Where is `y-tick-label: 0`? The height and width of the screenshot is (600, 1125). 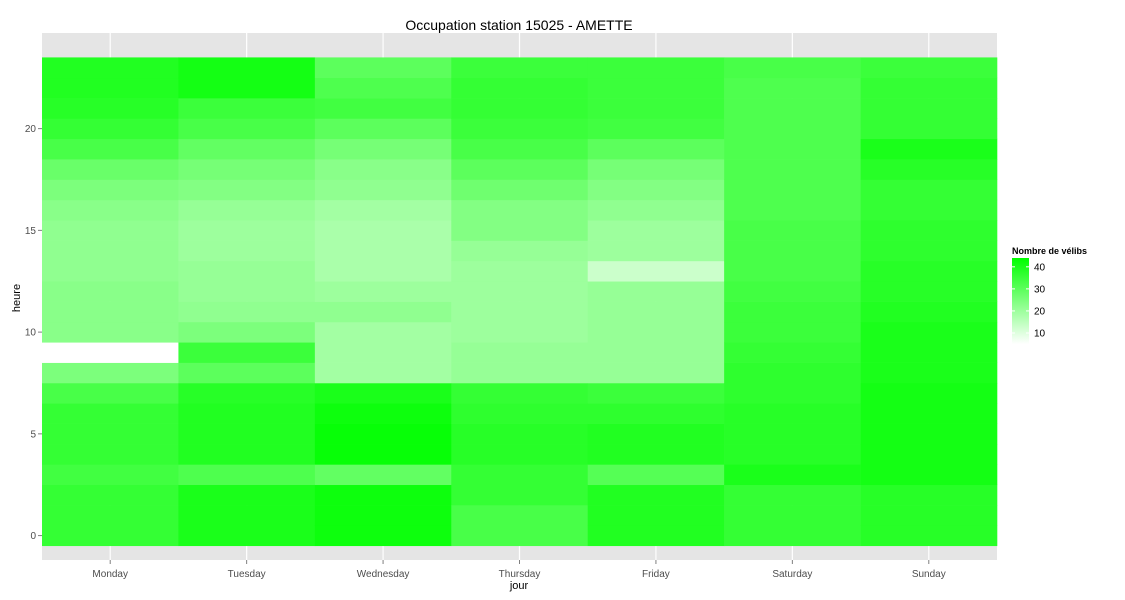
y-tick-label: 0 is located at coordinates (33, 536).